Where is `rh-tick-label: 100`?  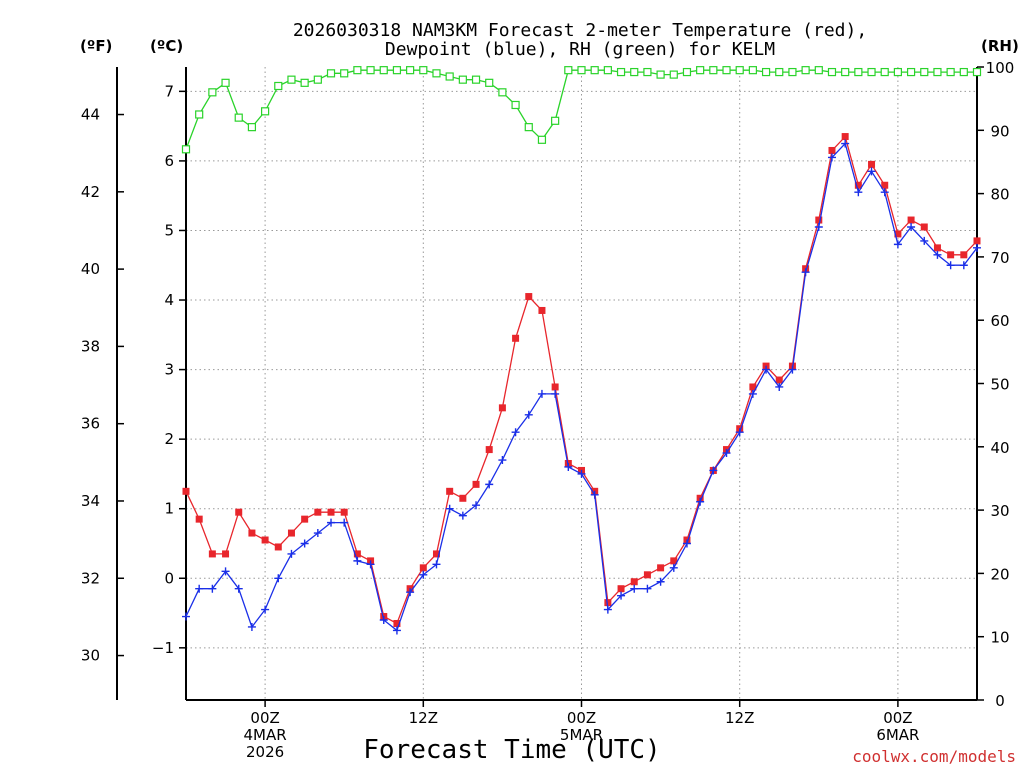 rh-tick-label: 100 is located at coordinates (1000, 68).